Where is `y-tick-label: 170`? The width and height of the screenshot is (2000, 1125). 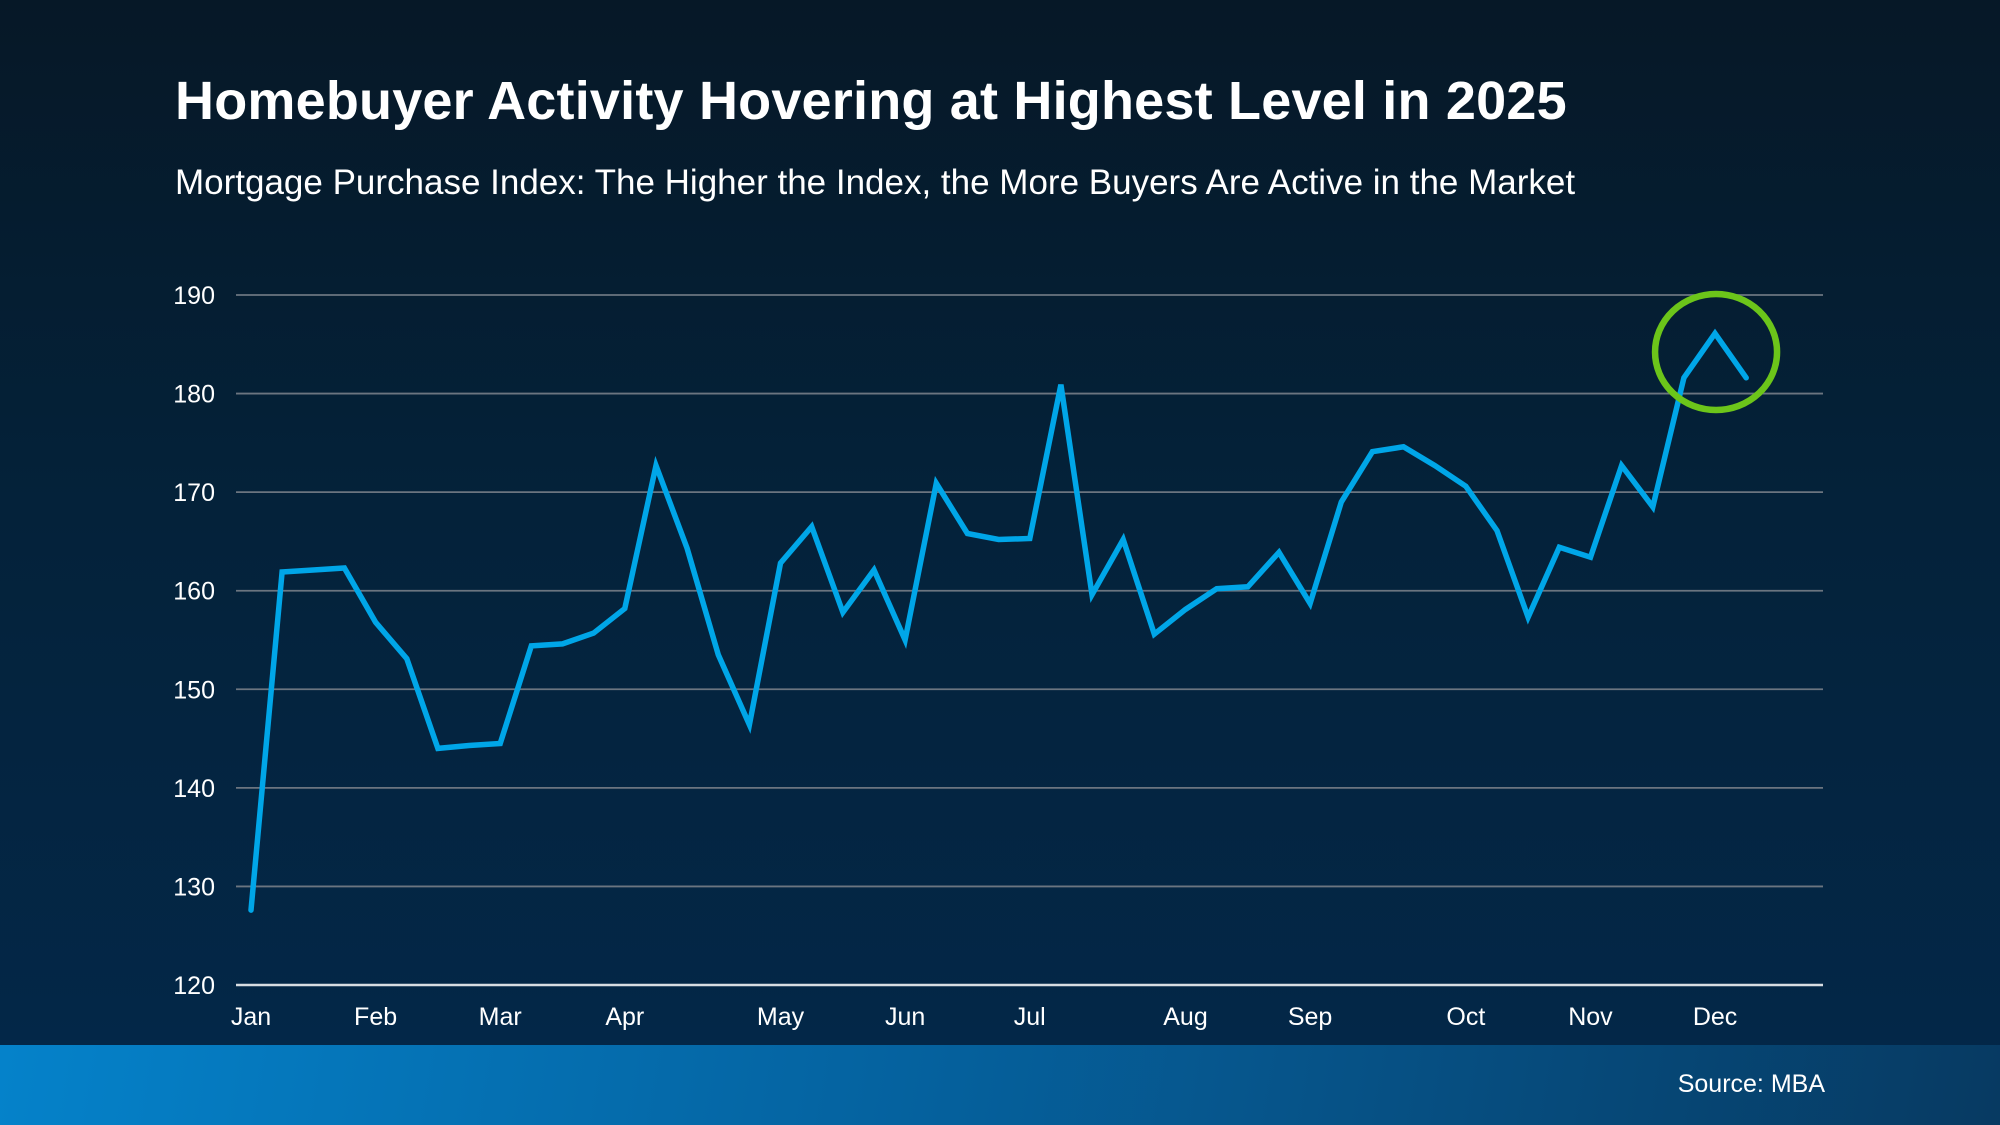
y-tick-label: 170 is located at coordinates (194, 493).